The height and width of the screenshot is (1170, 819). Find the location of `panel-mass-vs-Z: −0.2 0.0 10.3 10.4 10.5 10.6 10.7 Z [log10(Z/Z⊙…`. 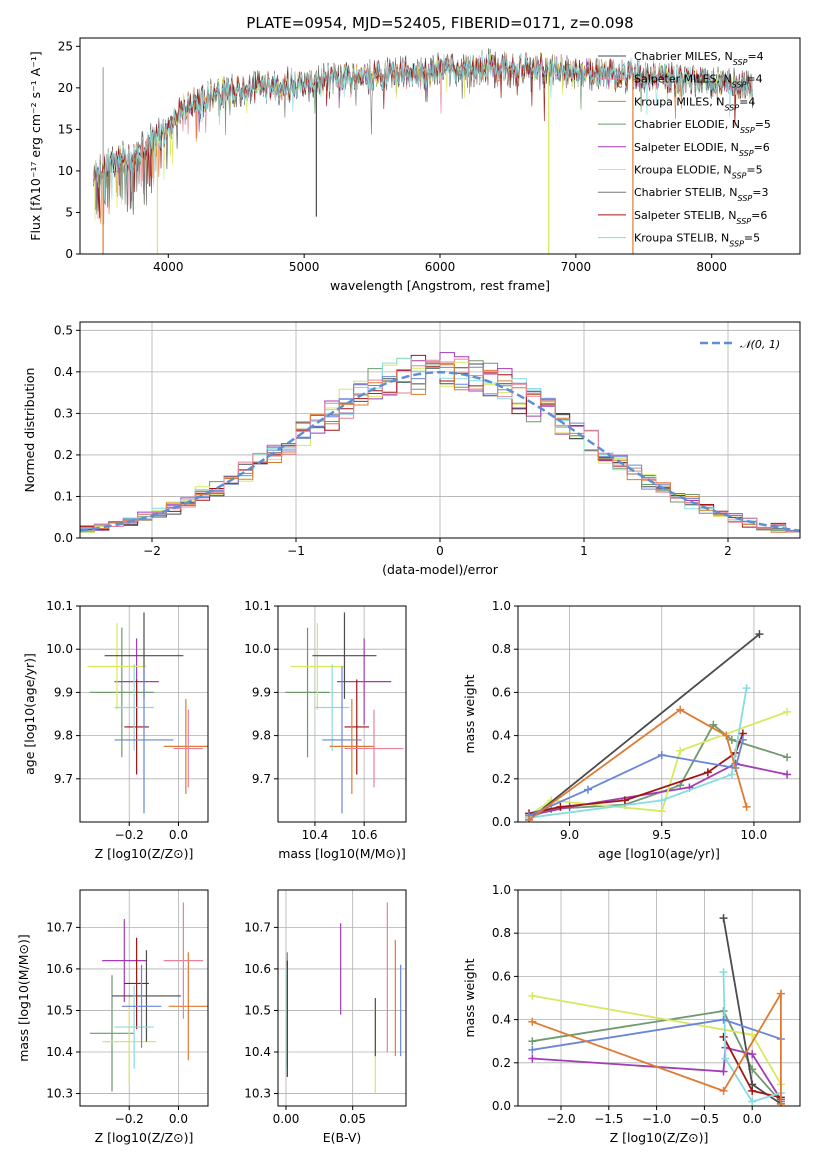

panel-mass-vs-Z: −0.2 0.0 10.3 10.4 10.5 10.6 10.7 Z [log10(Z/Z⊙… is located at coordinates (112, 1017).